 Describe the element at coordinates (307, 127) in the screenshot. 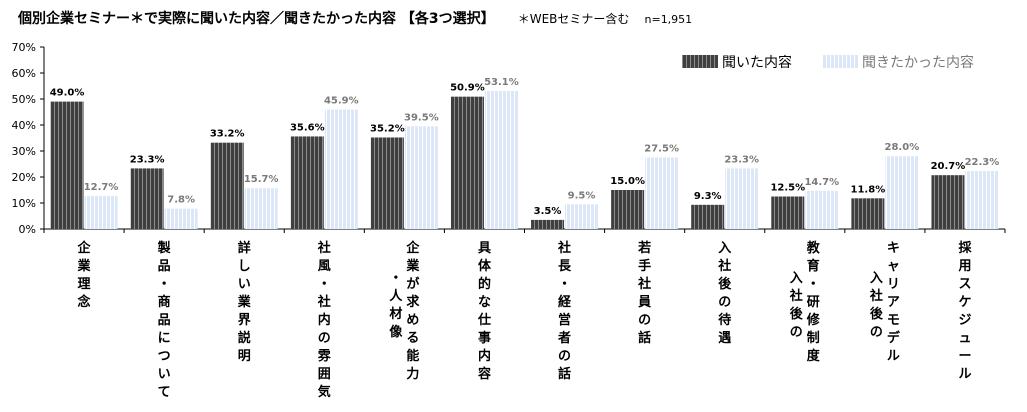

I see `data-label: 35.6%` at that location.